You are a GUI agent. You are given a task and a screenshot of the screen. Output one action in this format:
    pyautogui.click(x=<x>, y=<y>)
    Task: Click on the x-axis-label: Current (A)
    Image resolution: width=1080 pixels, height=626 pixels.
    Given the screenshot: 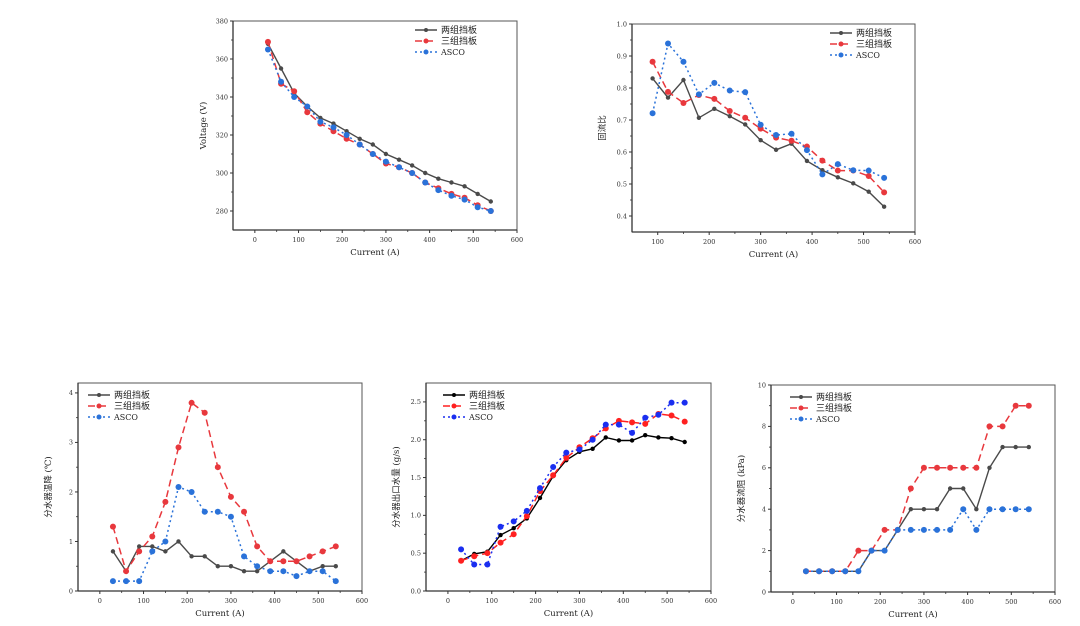 What is the action you would take?
    pyautogui.click(x=375, y=252)
    